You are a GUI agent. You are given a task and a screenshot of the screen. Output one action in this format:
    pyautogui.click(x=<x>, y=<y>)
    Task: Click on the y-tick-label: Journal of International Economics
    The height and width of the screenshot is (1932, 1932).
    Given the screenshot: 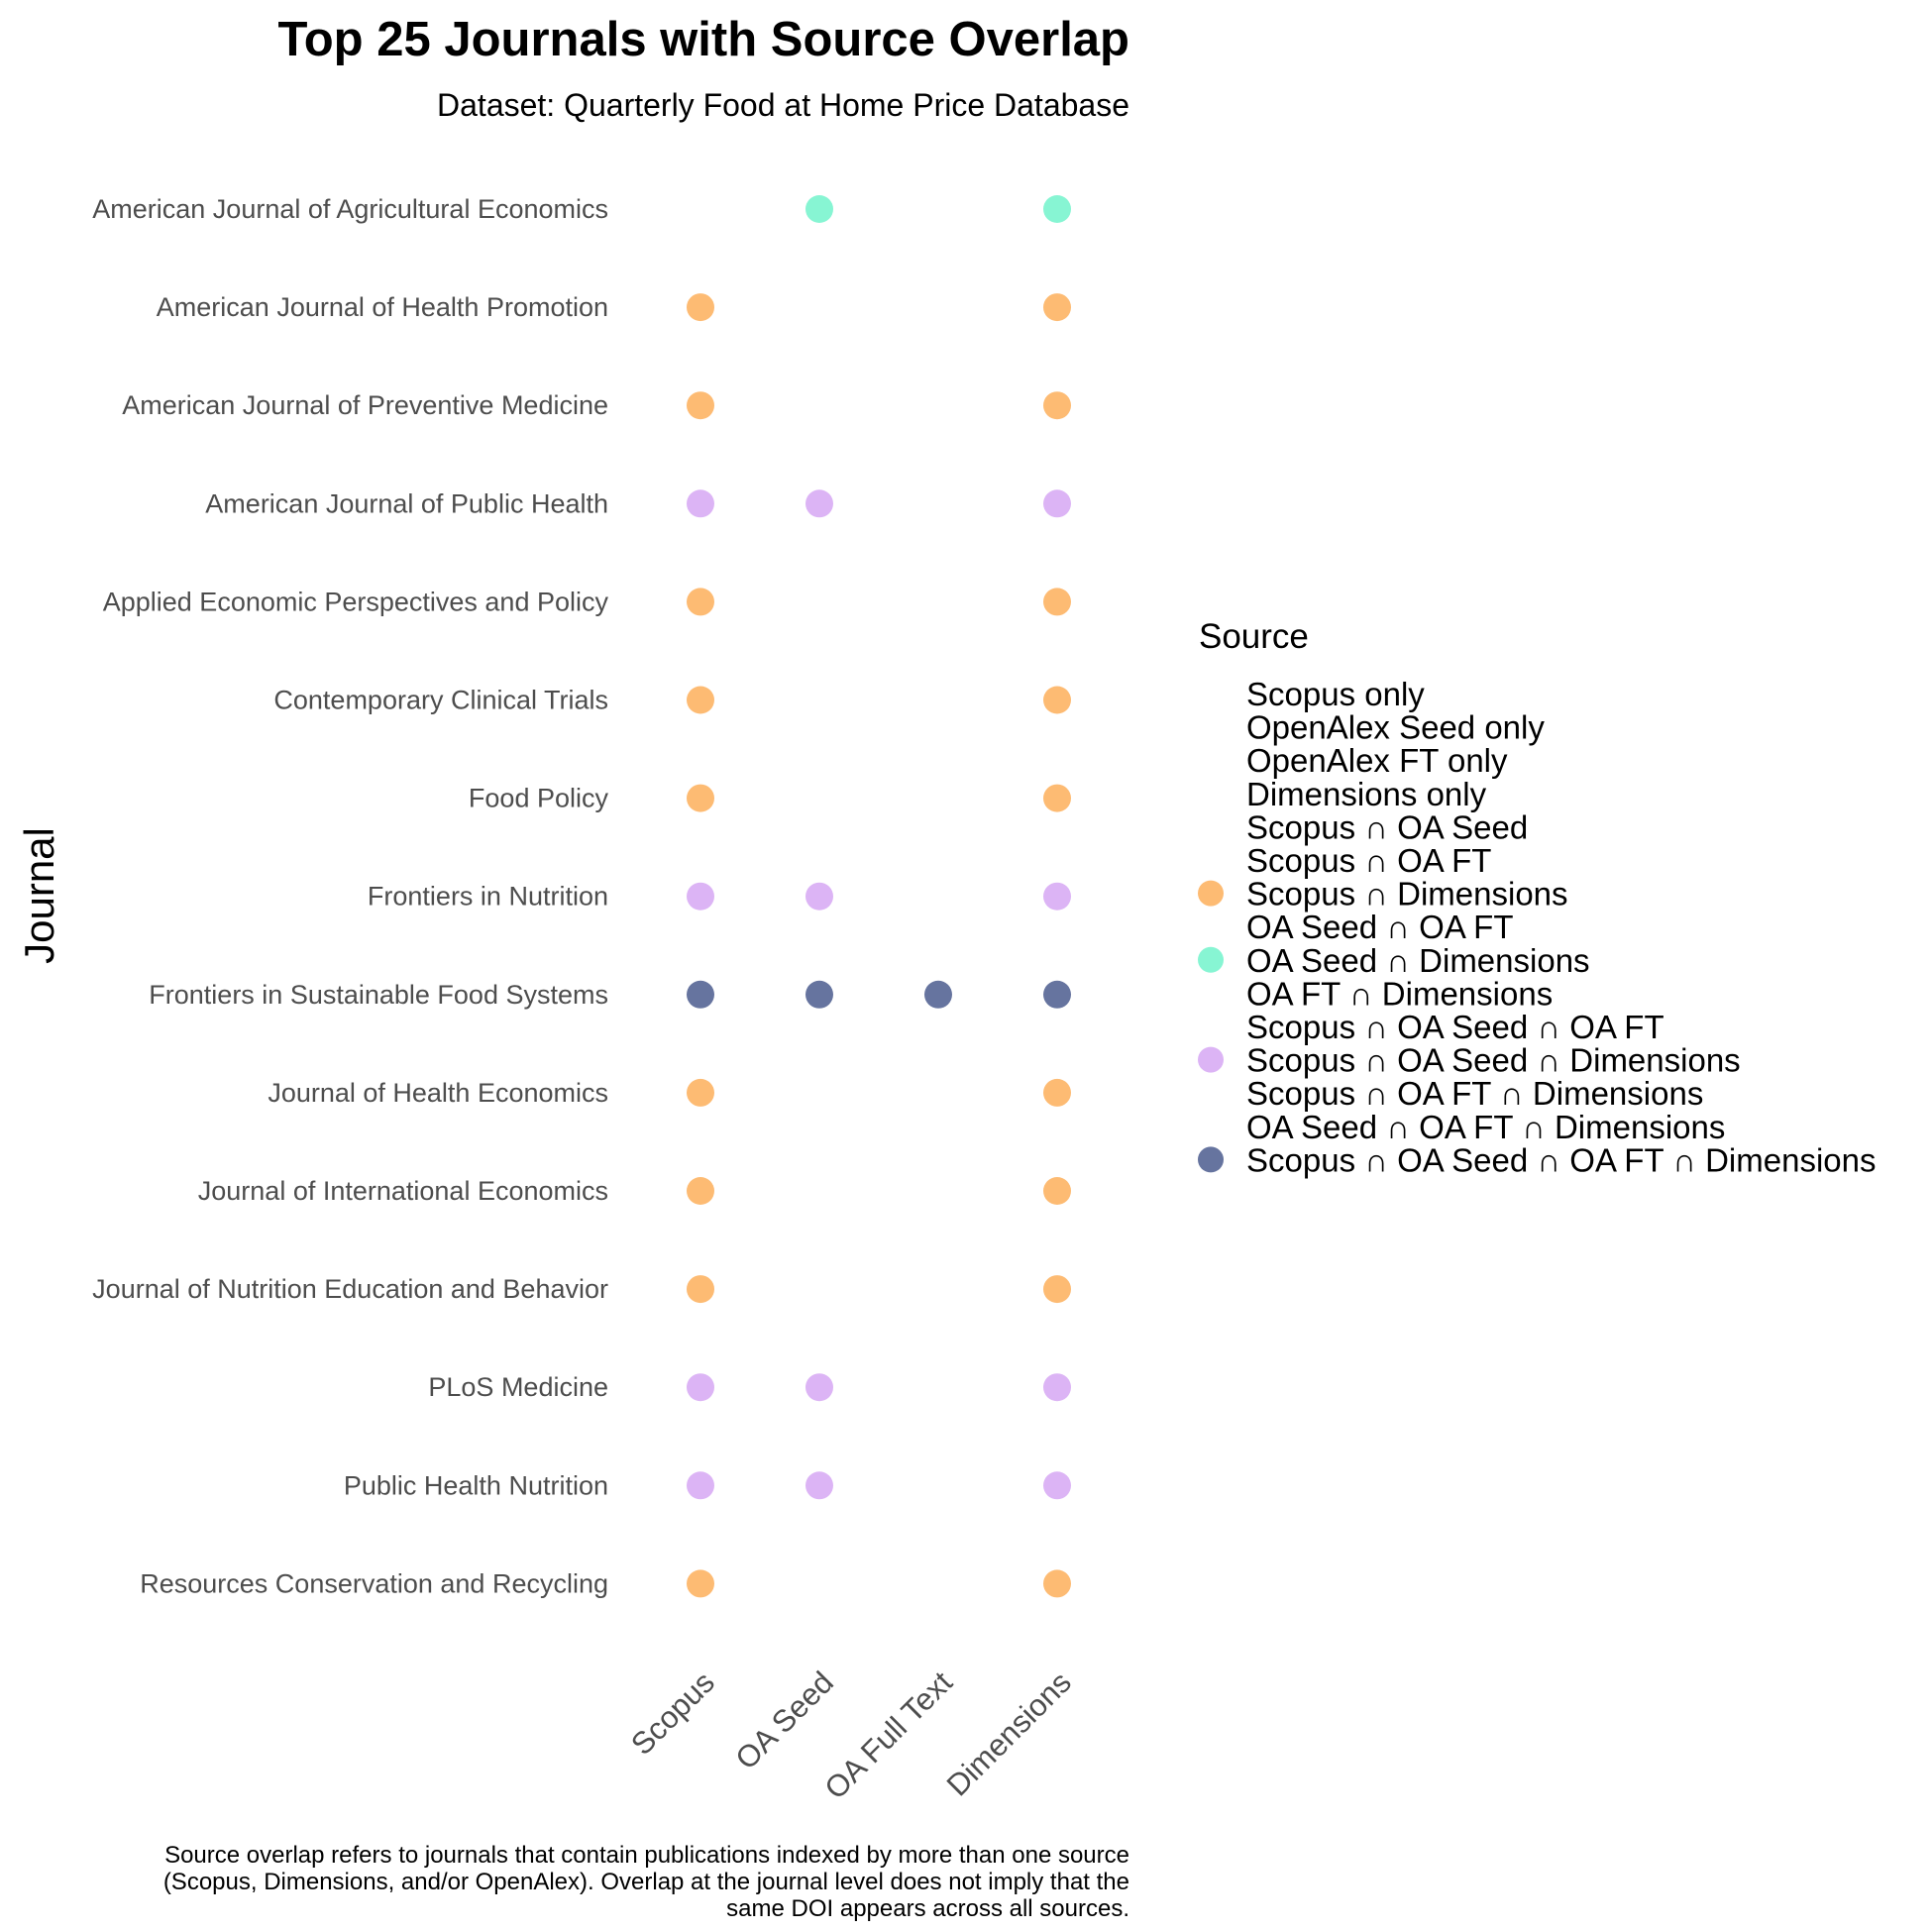 What is the action you would take?
    pyautogui.click(x=403, y=1191)
    